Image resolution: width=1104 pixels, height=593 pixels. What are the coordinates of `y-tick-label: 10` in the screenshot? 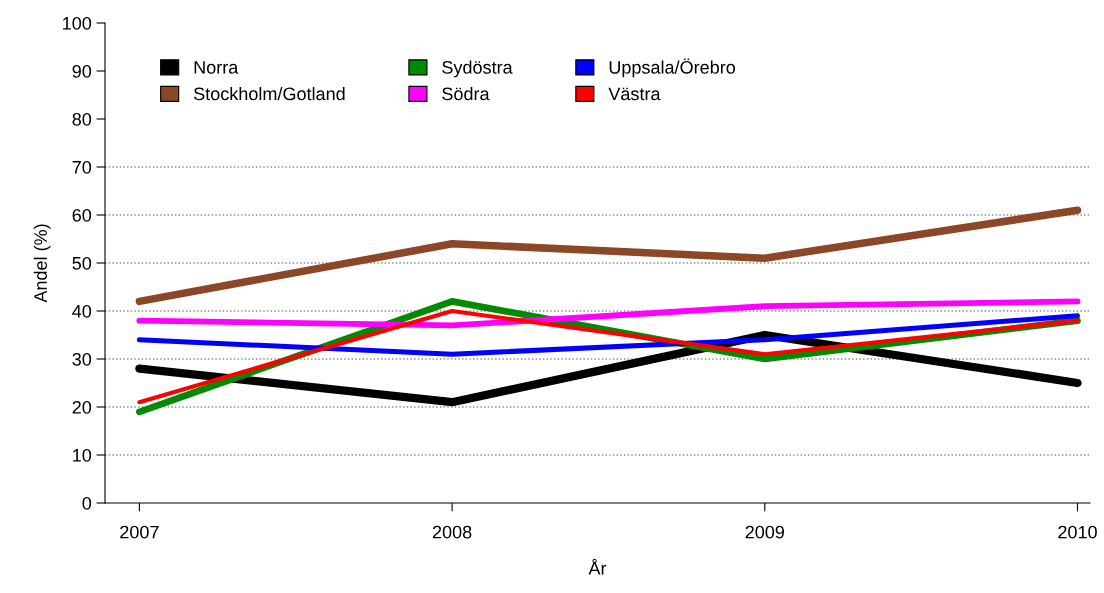 It's located at (82, 455).